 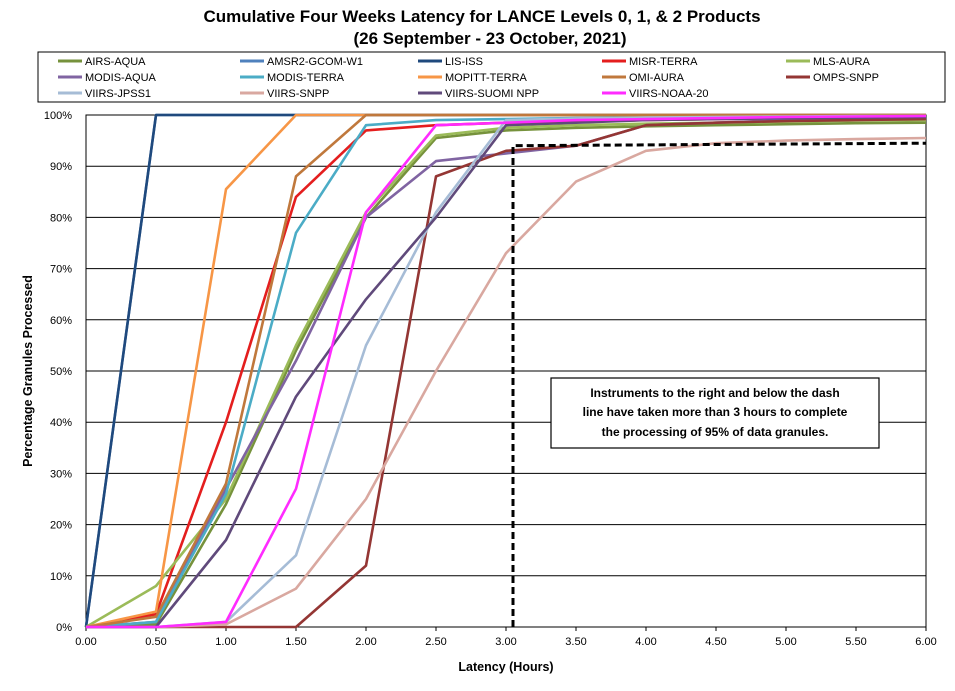 What do you see at coordinates (464, 62) in the screenshot?
I see `legend-label: LIS-ISS` at bounding box center [464, 62].